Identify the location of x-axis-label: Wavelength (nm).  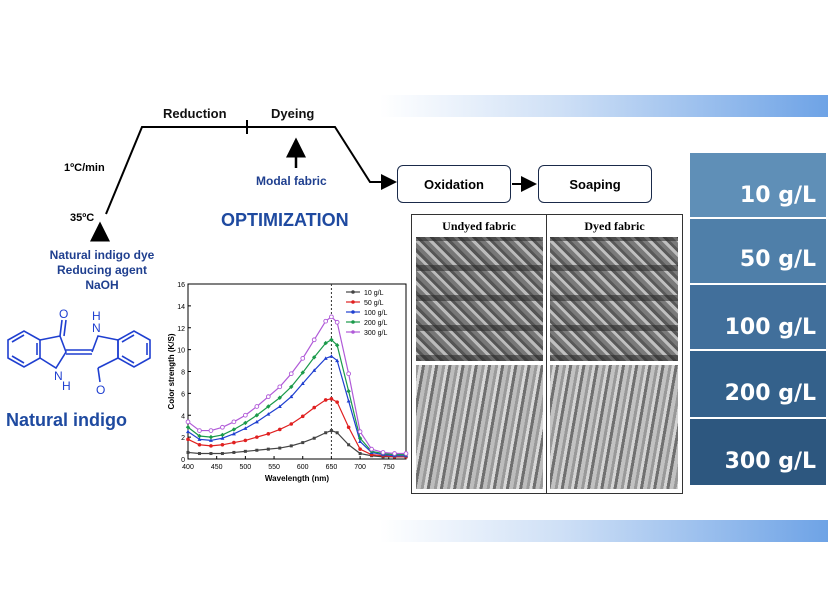
(297, 478).